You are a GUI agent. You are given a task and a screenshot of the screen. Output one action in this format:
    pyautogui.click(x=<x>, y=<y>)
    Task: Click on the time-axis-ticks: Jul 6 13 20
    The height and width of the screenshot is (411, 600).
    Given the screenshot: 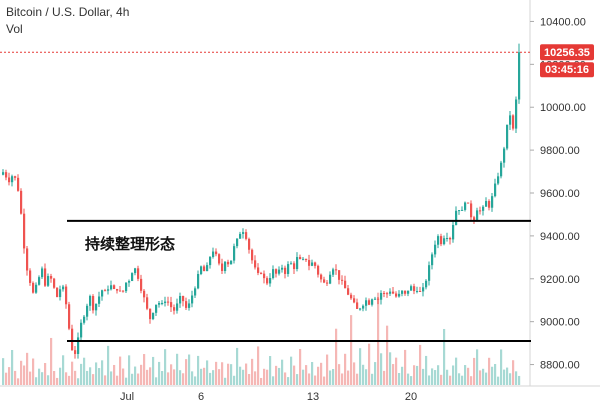 What is the action you would take?
    pyautogui.click(x=268, y=397)
    